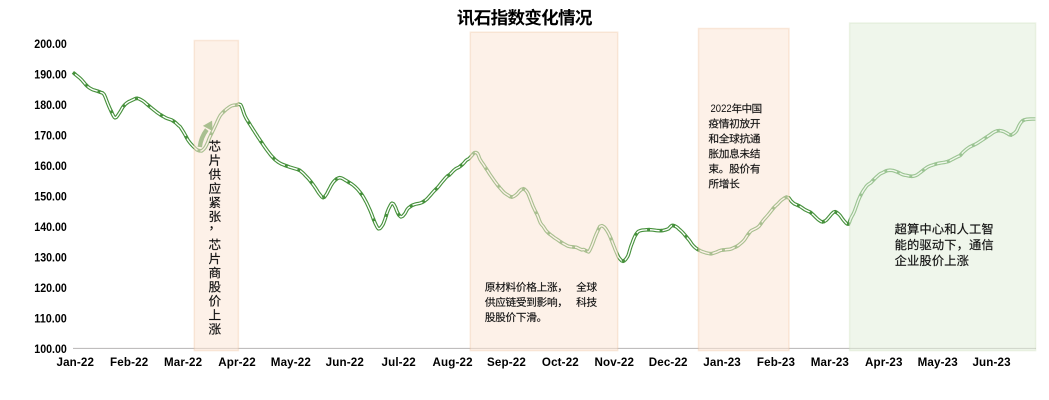 Image resolution: width=1049 pixels, height=400 pixels. I want to click on svg-text: Jan-22, so click(75, 362).